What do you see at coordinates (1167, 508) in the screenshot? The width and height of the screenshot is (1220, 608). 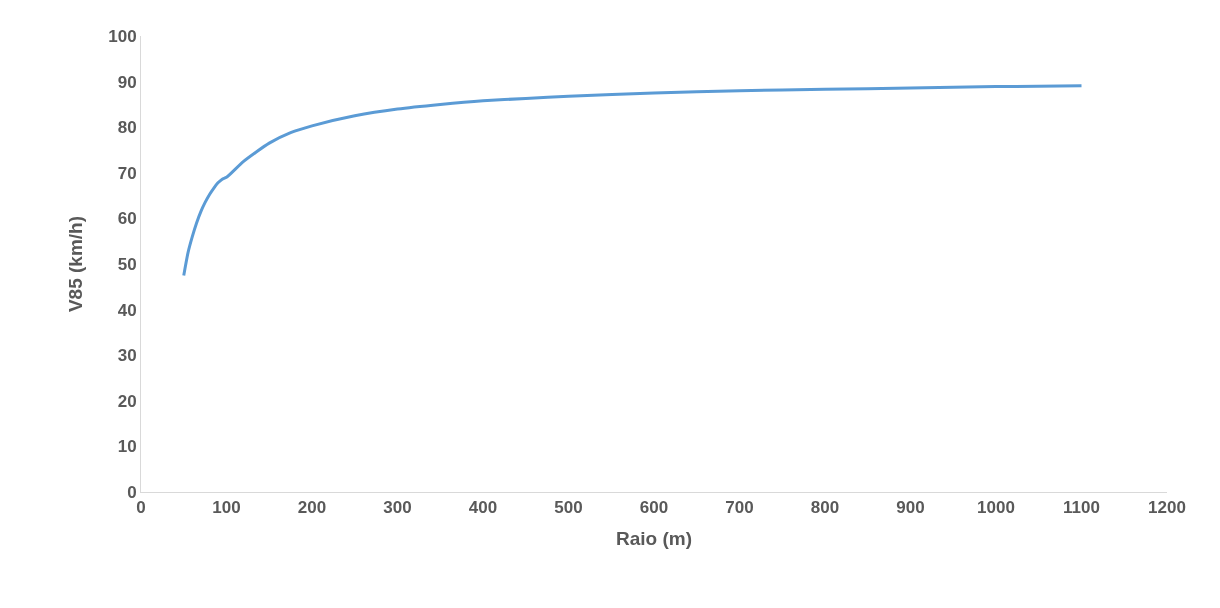 I see `x-tick-label: 1200` at bounding box center [1167, 508].